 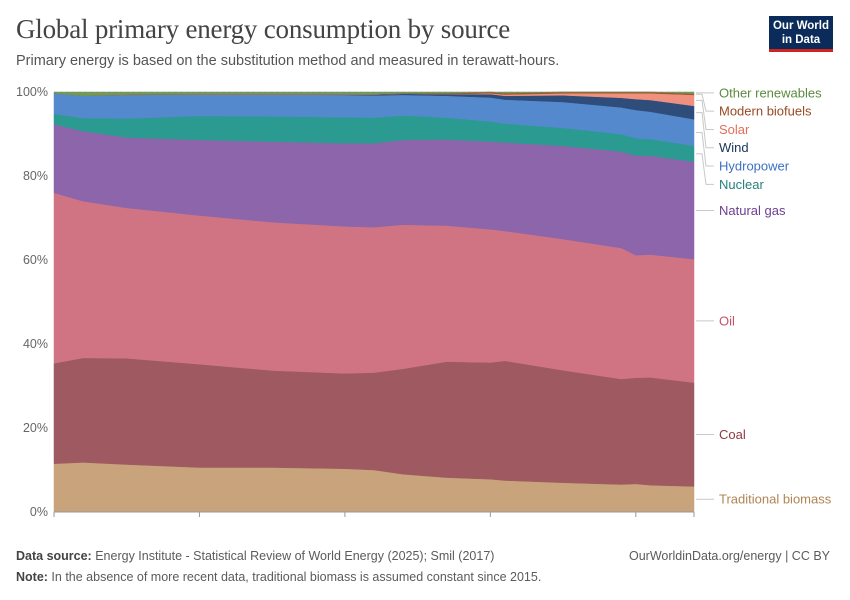 What do you see at coordinates (35, 260) in the screenshot?
I see `y-tick-label: 60%` at bounding box center [35, 260].